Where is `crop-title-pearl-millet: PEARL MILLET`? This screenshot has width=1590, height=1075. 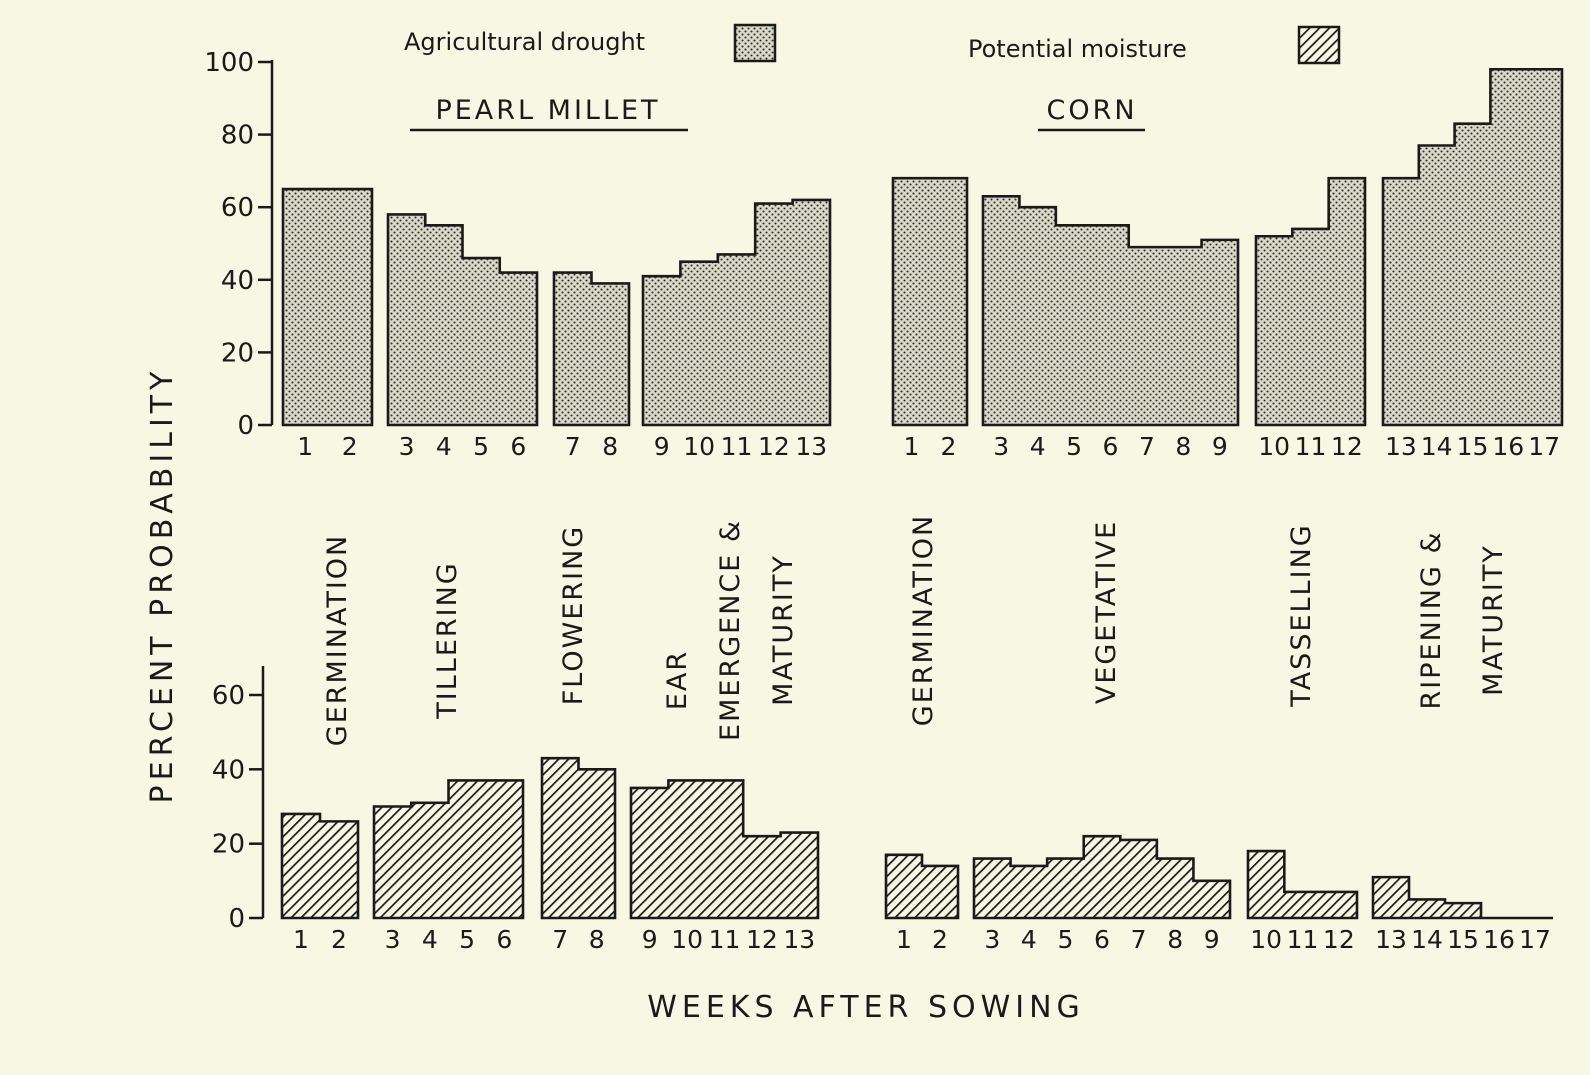 crop-title-pearl-millet: PEARL MILLET is located at coordinates (547, 110).